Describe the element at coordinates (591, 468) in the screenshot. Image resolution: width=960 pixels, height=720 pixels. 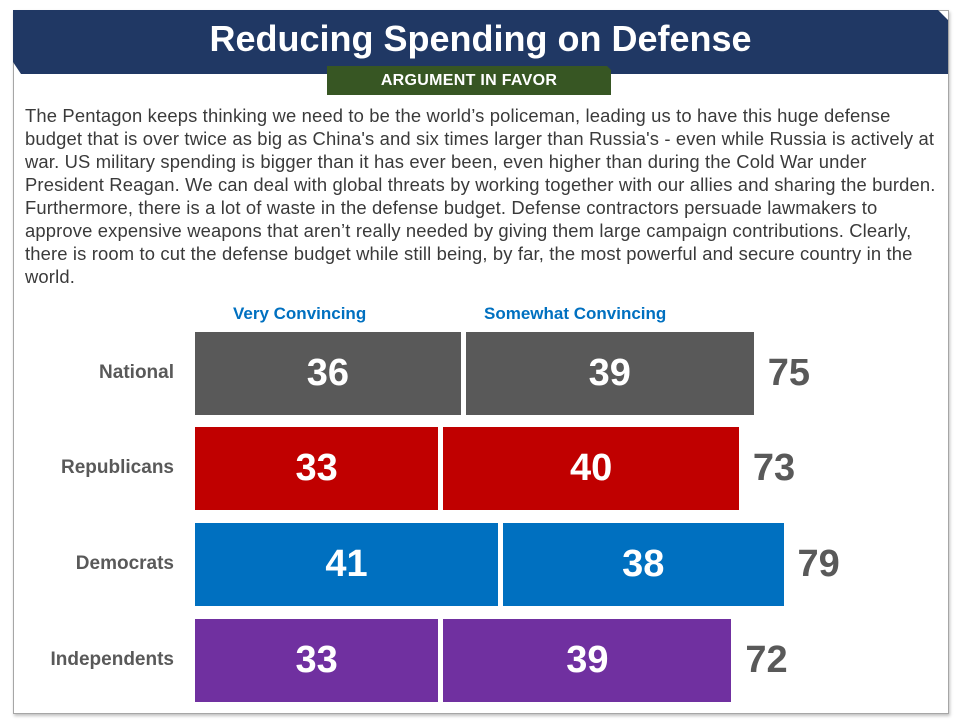
I see `bar-republicans-somewhat: 40` at that location.